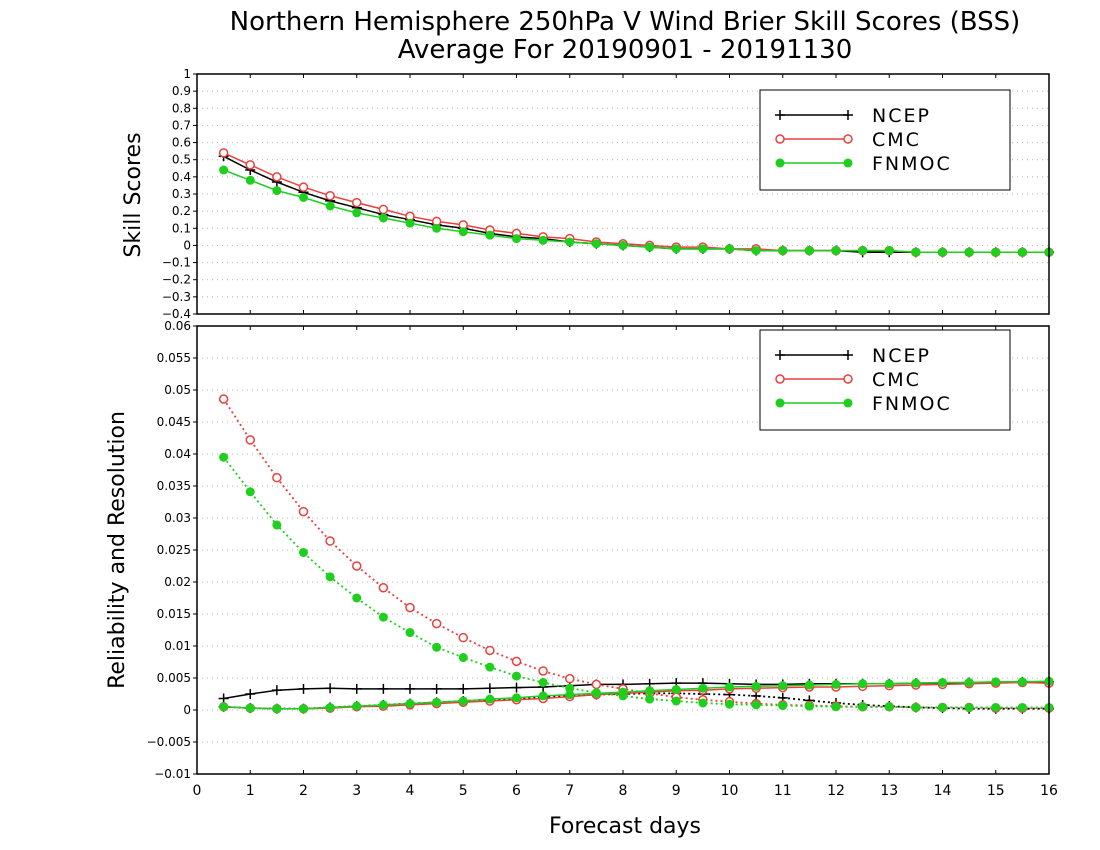  Describe the element at coordinates (730, 791) in the screenshot. I see `x-tick-label: 10` at that location.